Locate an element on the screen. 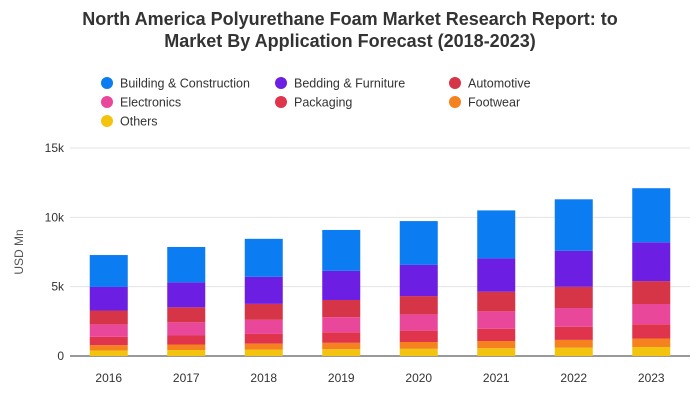 Image resolution: width=700 pixels, height=400 pixels. x-tick-label: 2022 is located at coordinates (573, 378).